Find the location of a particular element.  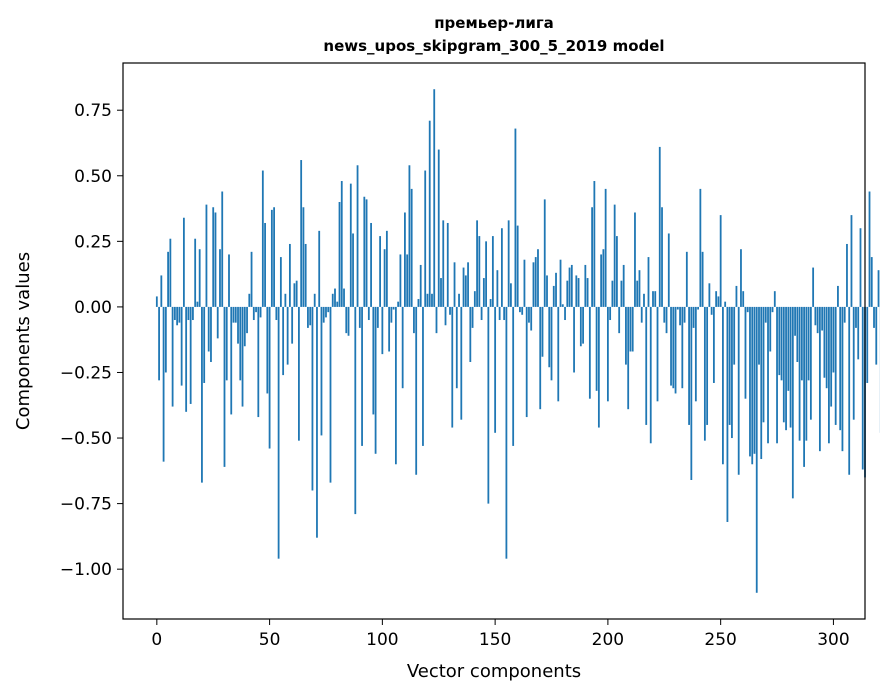

y-tick-label: −0.25 is located at coordinates (86, 373).